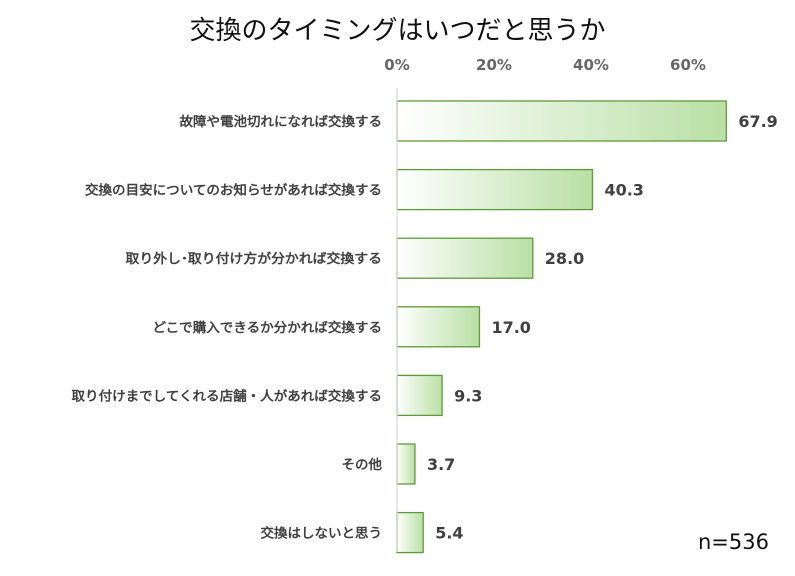 The height and width of the screenshot is (576, 795). What do you see at coordinates (233, 191) in the screenshot?
I see `category-label: 交換の目安についてのお知らせがあれば交換する` at bounding box center [233, 191].